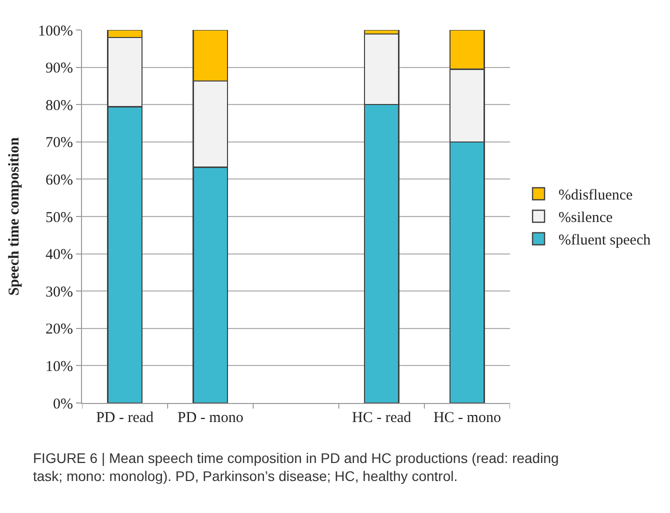  What do you see at coordinates (605, 240) in the screenshot?
I see `legend-label: %fluent speech` at bounding box center [605, 240].